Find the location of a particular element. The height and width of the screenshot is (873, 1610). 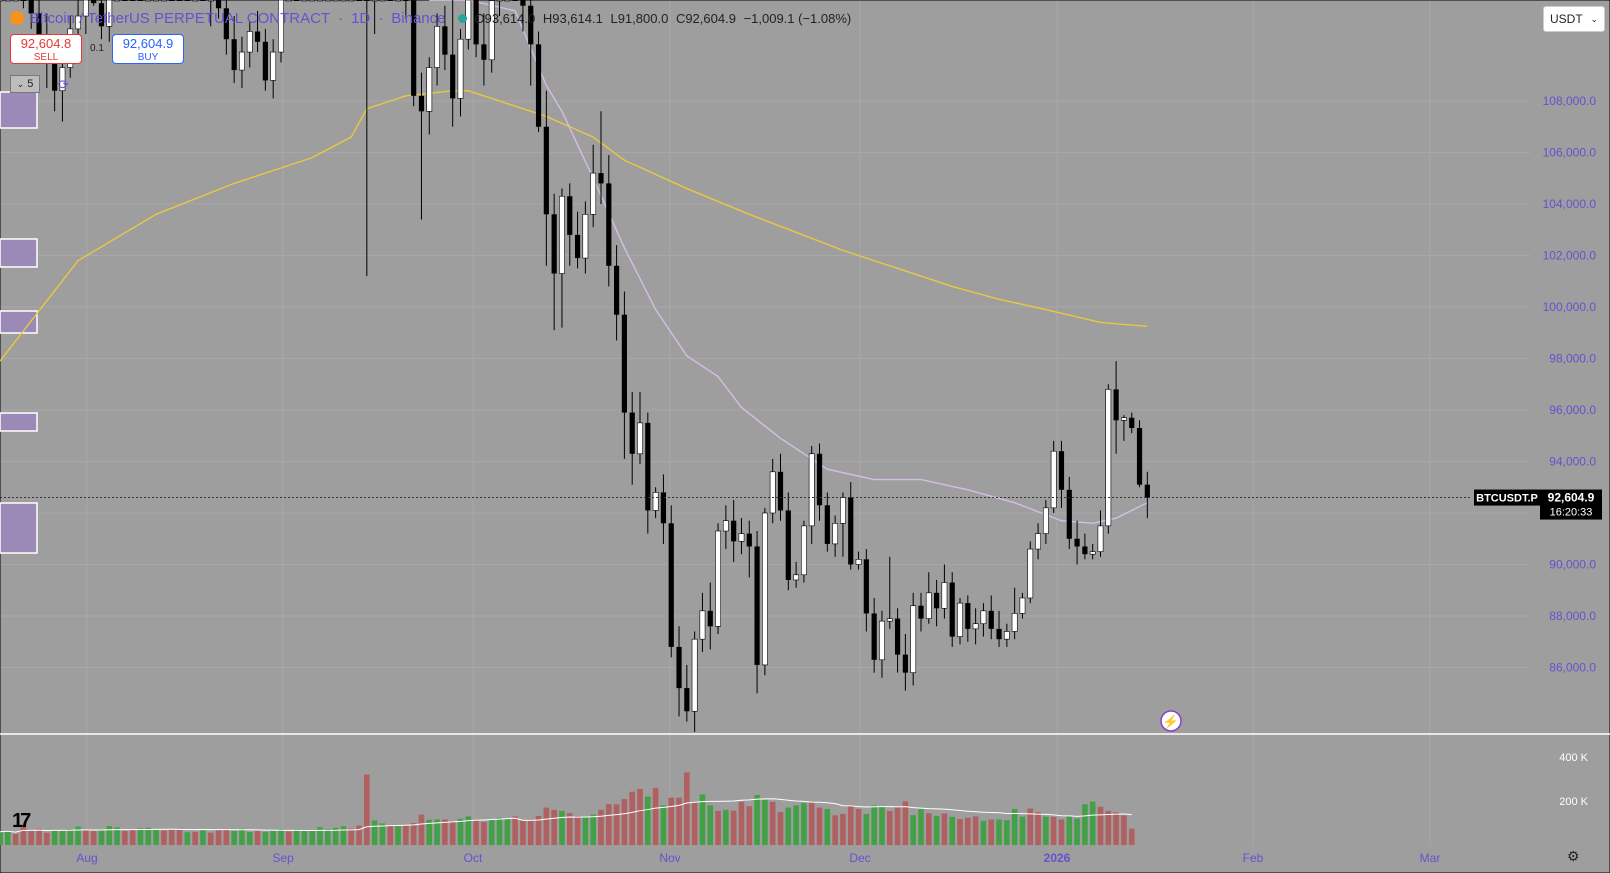

volume-tick-label: 400 K is located at coordinates (1573, 758).